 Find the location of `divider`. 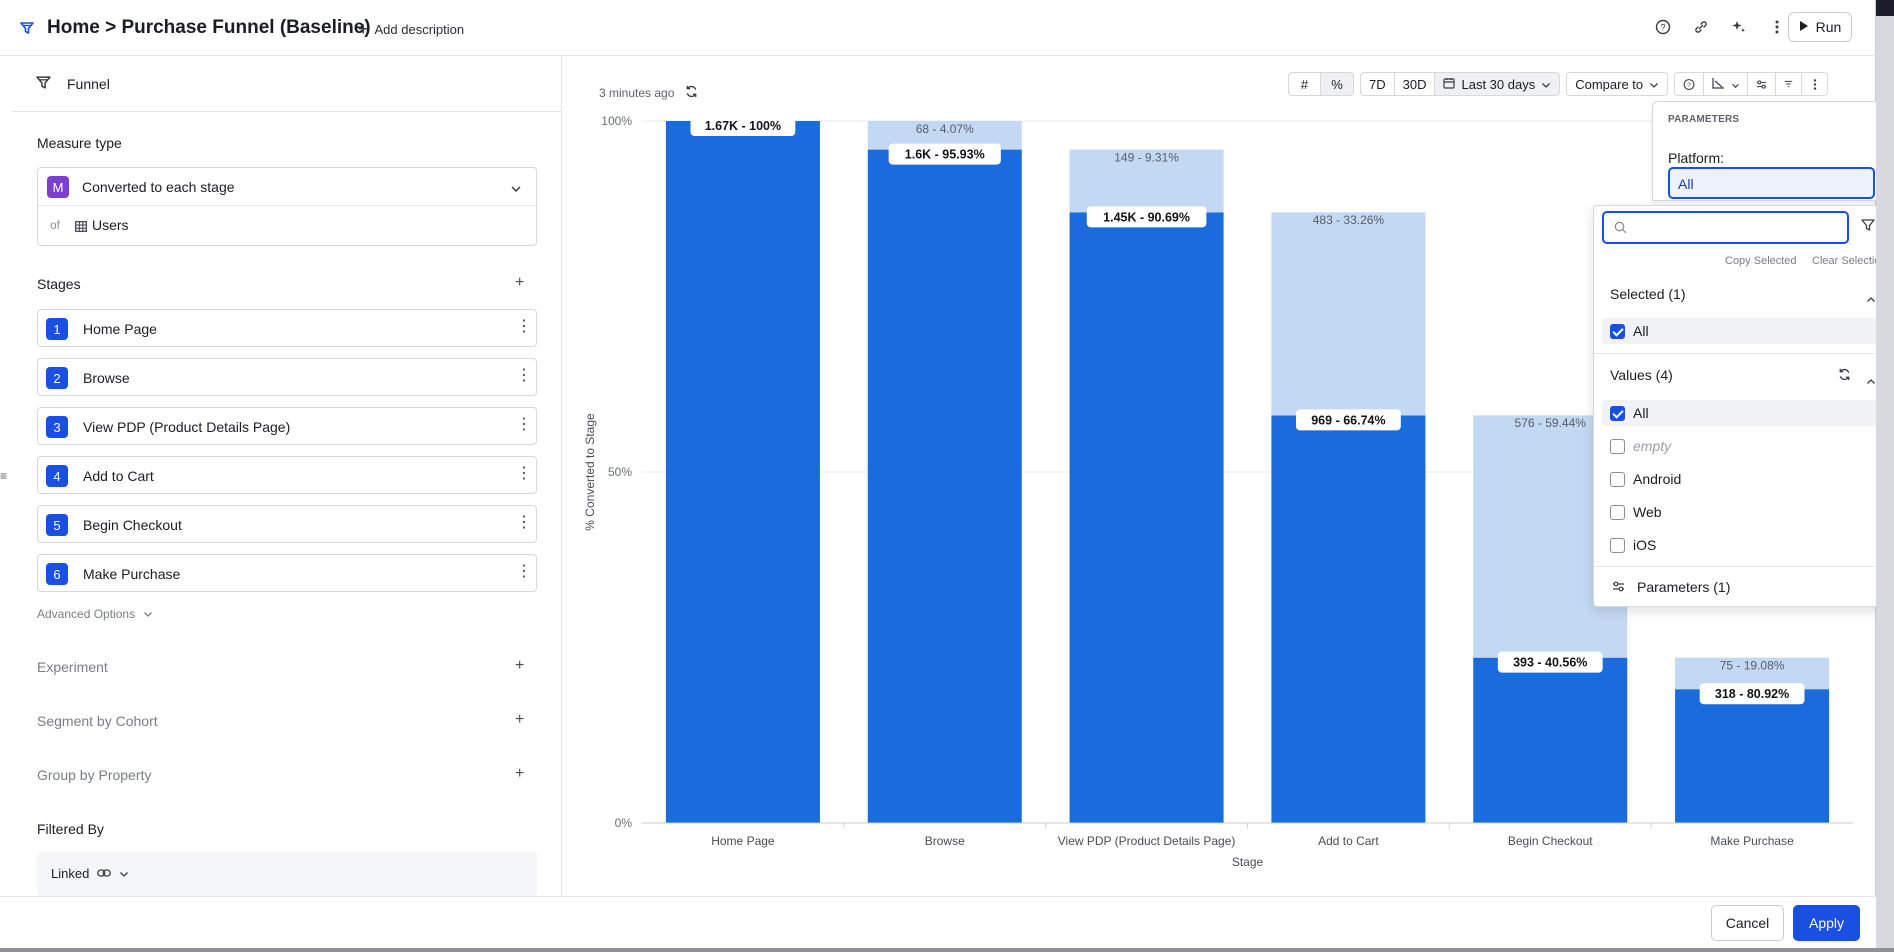

divider is located at coordinates (1744, 566).